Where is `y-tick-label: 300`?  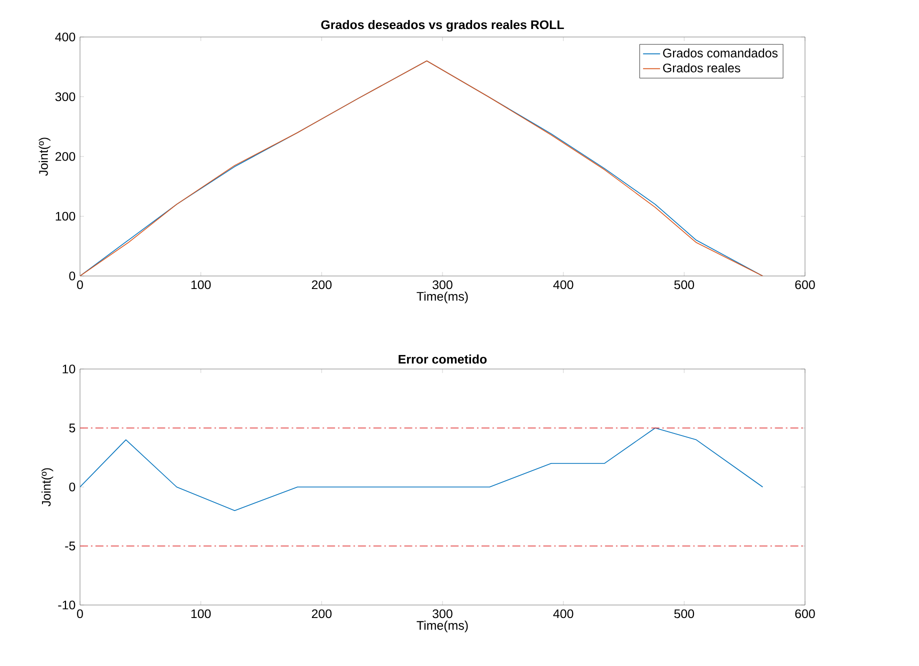 y-tick-label: 300 is located at coordinates (65, 97).